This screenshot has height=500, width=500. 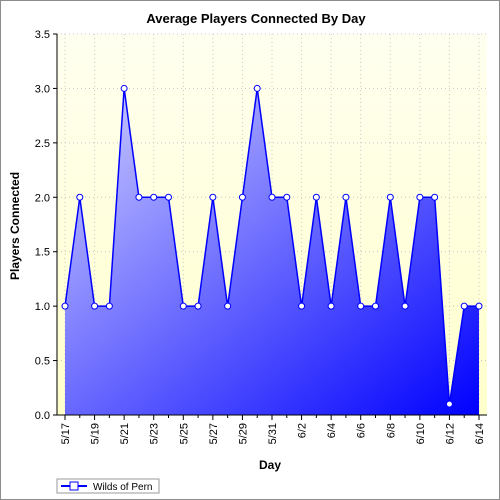 What do you see at coordinates (184, 433) in the screenshot?
I see `x-tick-label: 5/25` at bounding box center [184, 433].